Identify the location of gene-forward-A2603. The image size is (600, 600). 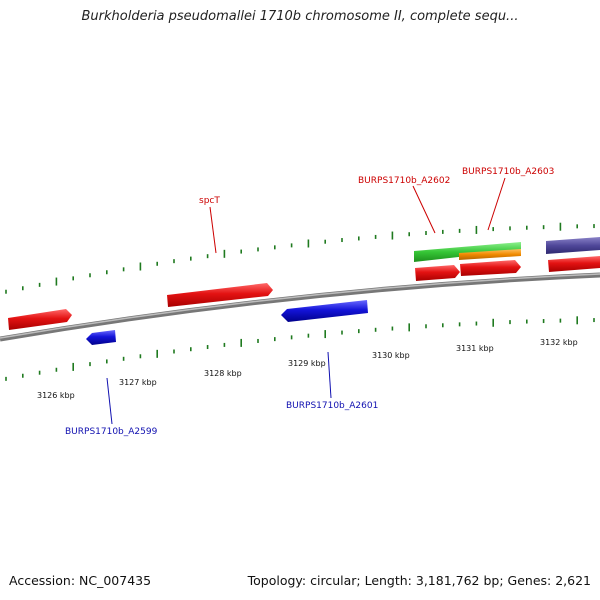
(490, 268).